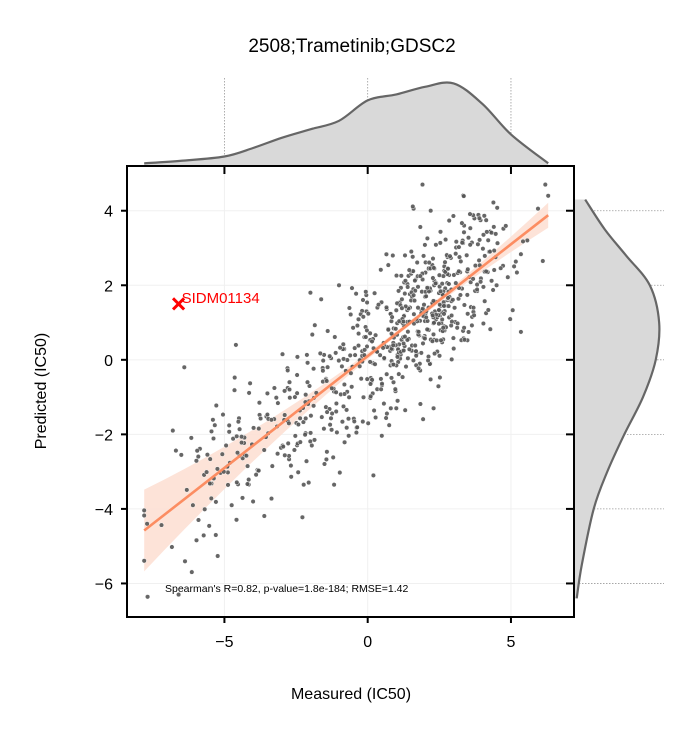 The height and width of the screenshot is (738, 692). What do you see at coordinates (104, 510) in the screenshot?
I see `y-tick-label: −4` at bounding box center [104, 510].